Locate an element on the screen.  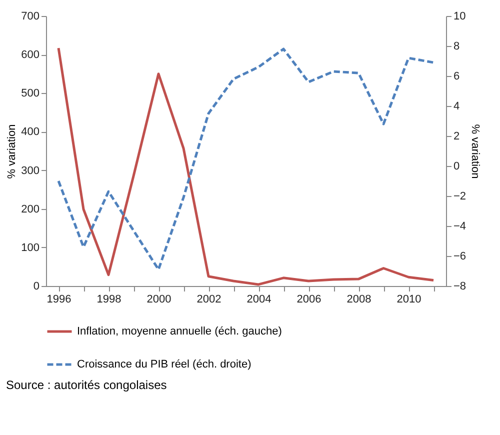
y-tick-label: 0 is located at coordinates (36, 286).